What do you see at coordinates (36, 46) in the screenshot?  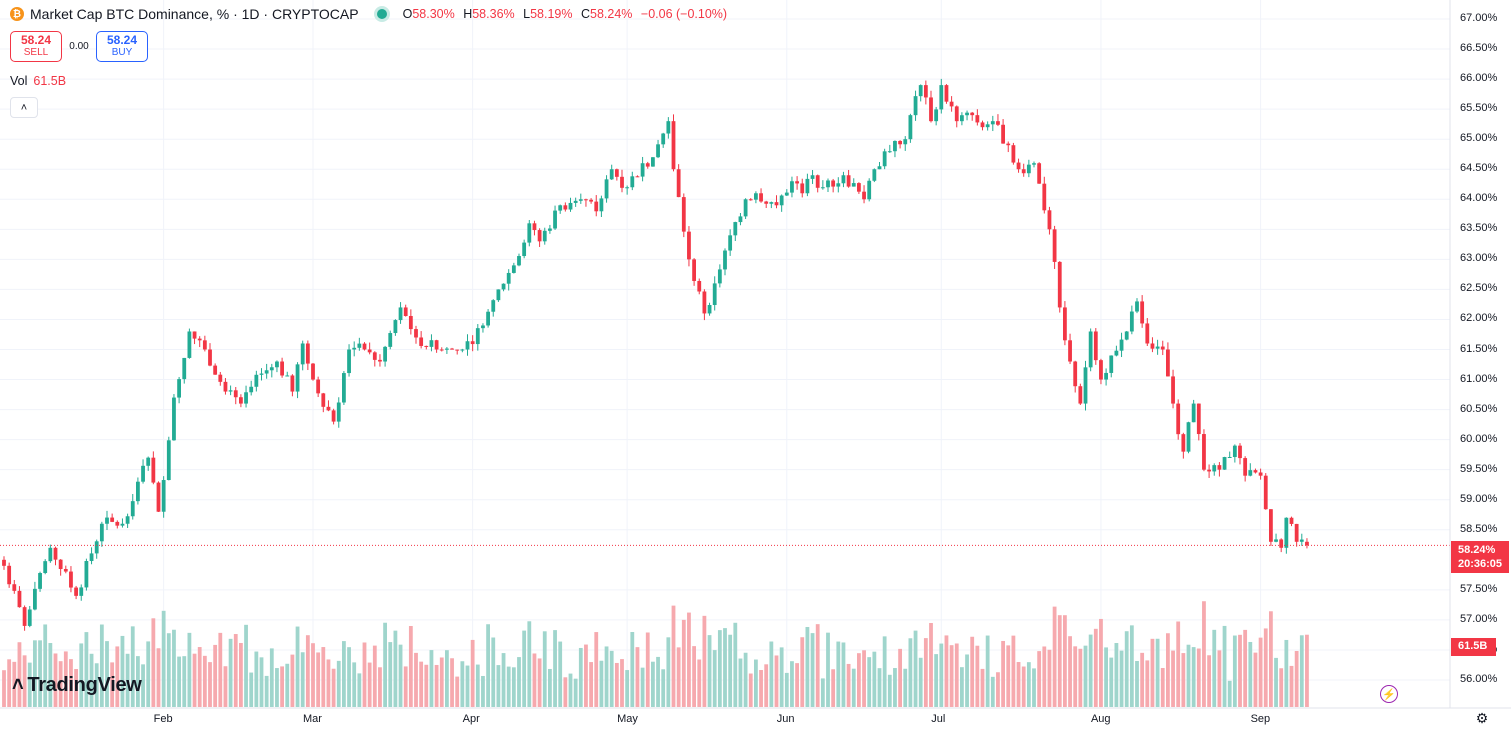 I see `sell-button: 58.24 SELL` at bounding box center [36, 46].